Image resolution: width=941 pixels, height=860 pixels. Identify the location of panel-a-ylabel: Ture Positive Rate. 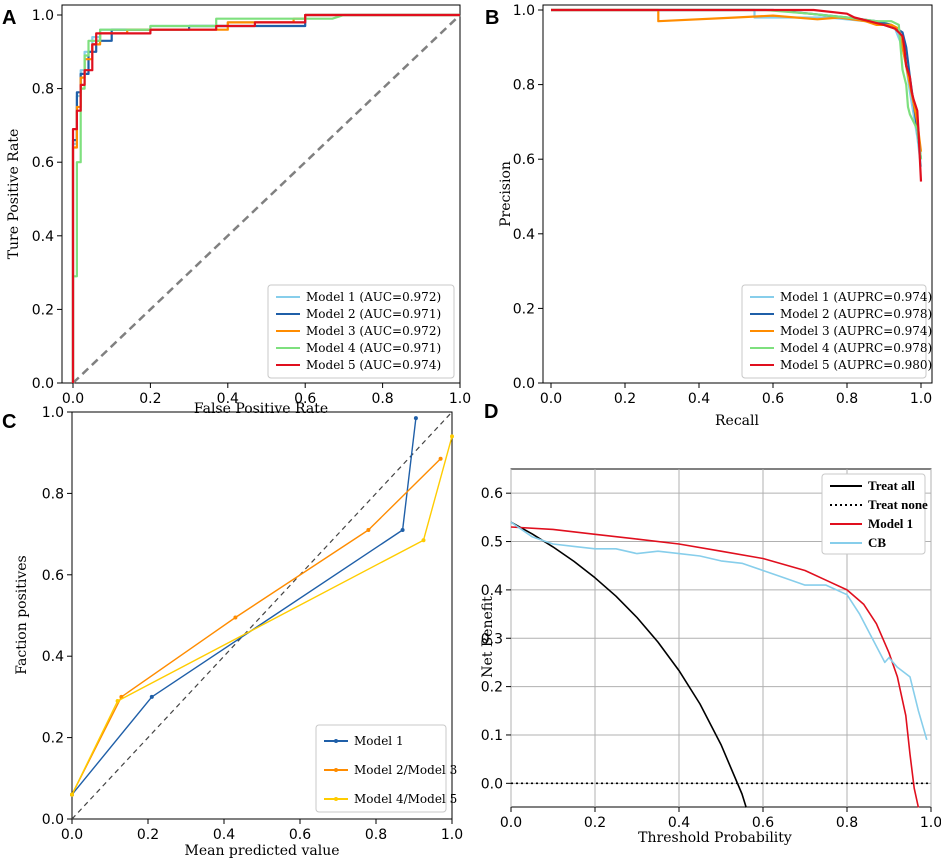
(14, 194).